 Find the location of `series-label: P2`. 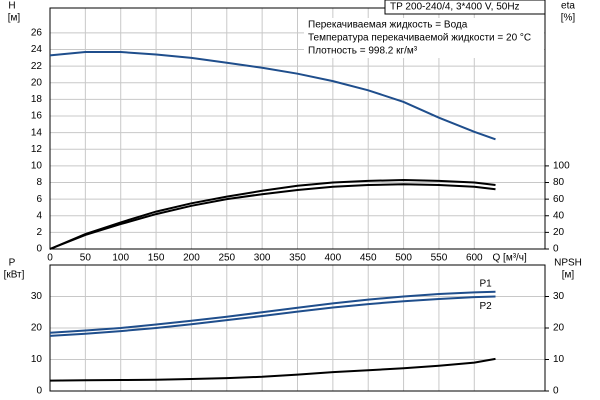

series-label: P2 is located at coordinates (486, 306).